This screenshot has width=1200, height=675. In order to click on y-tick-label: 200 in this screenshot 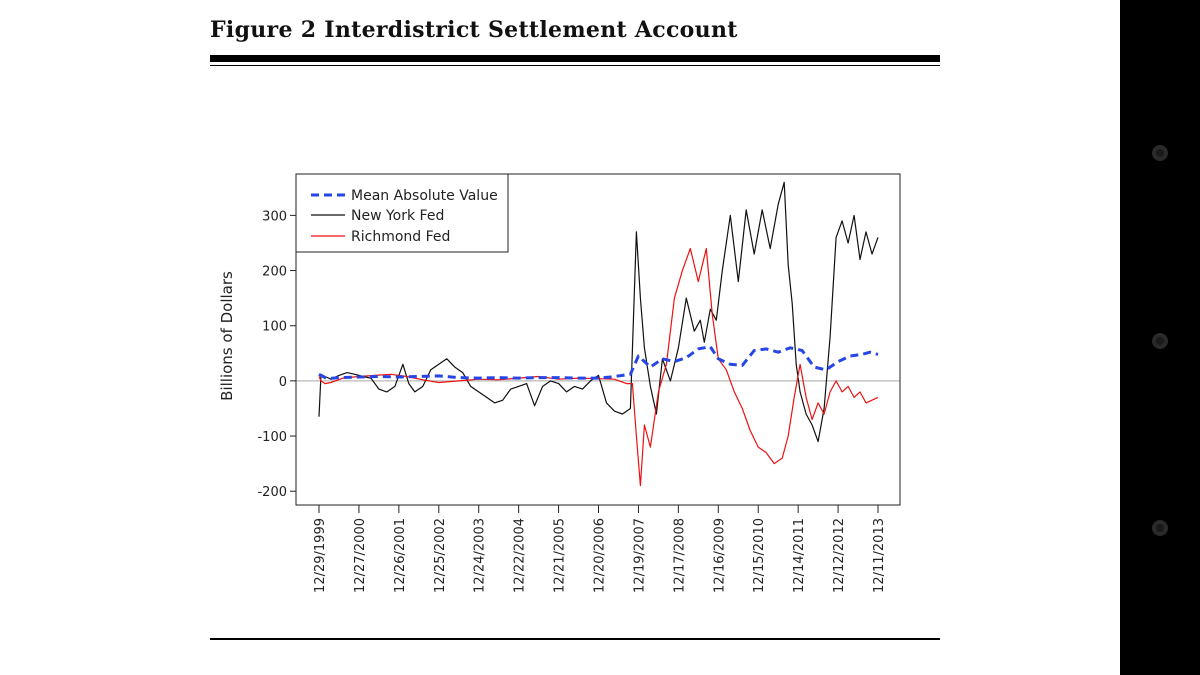, I will do `click(274, 272)`.